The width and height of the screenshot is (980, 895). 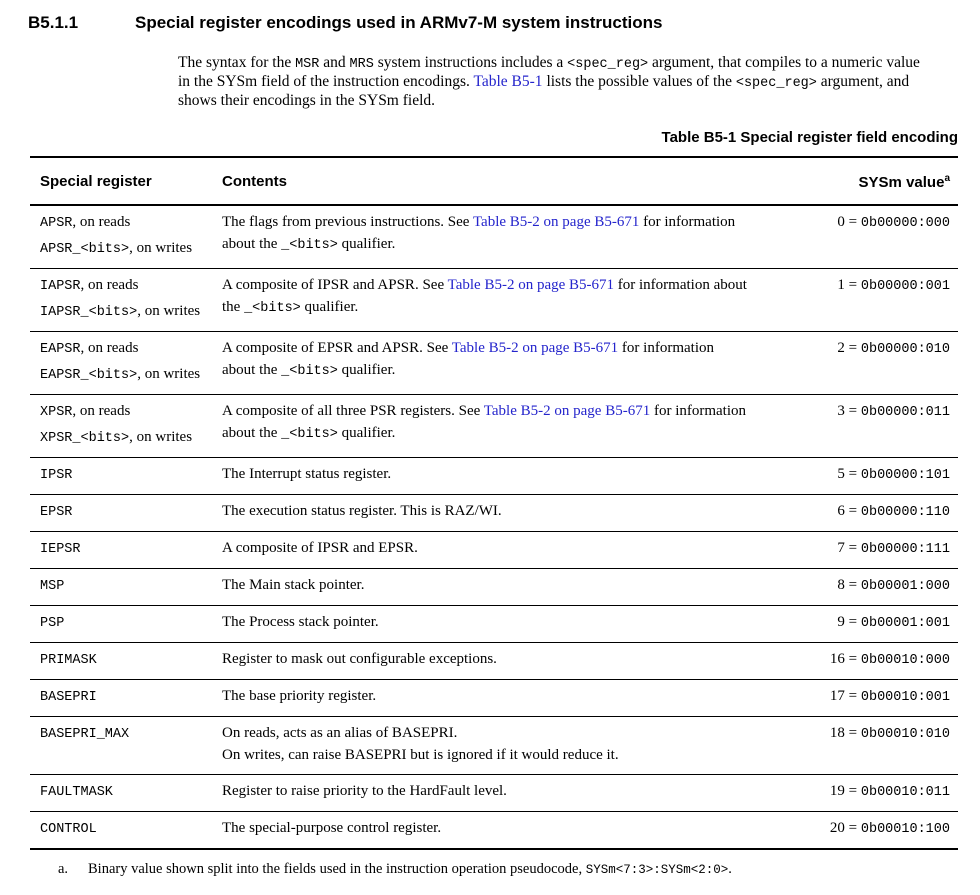 I want to click on text-line: IAPSR, on reads, so click(x=131, y=286).